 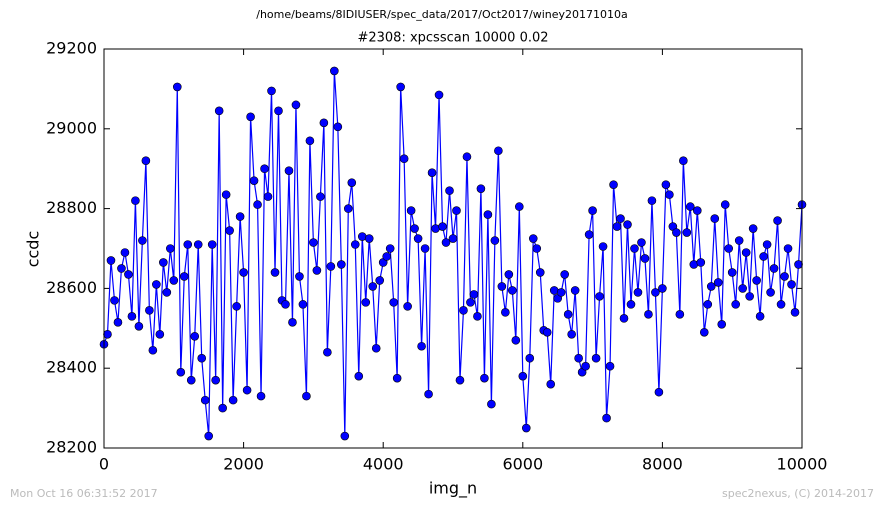 What do you see at coordinates (104, 464) in the screenshot?
I see `x-tick-label: 0` at bounding box center [104, 464].